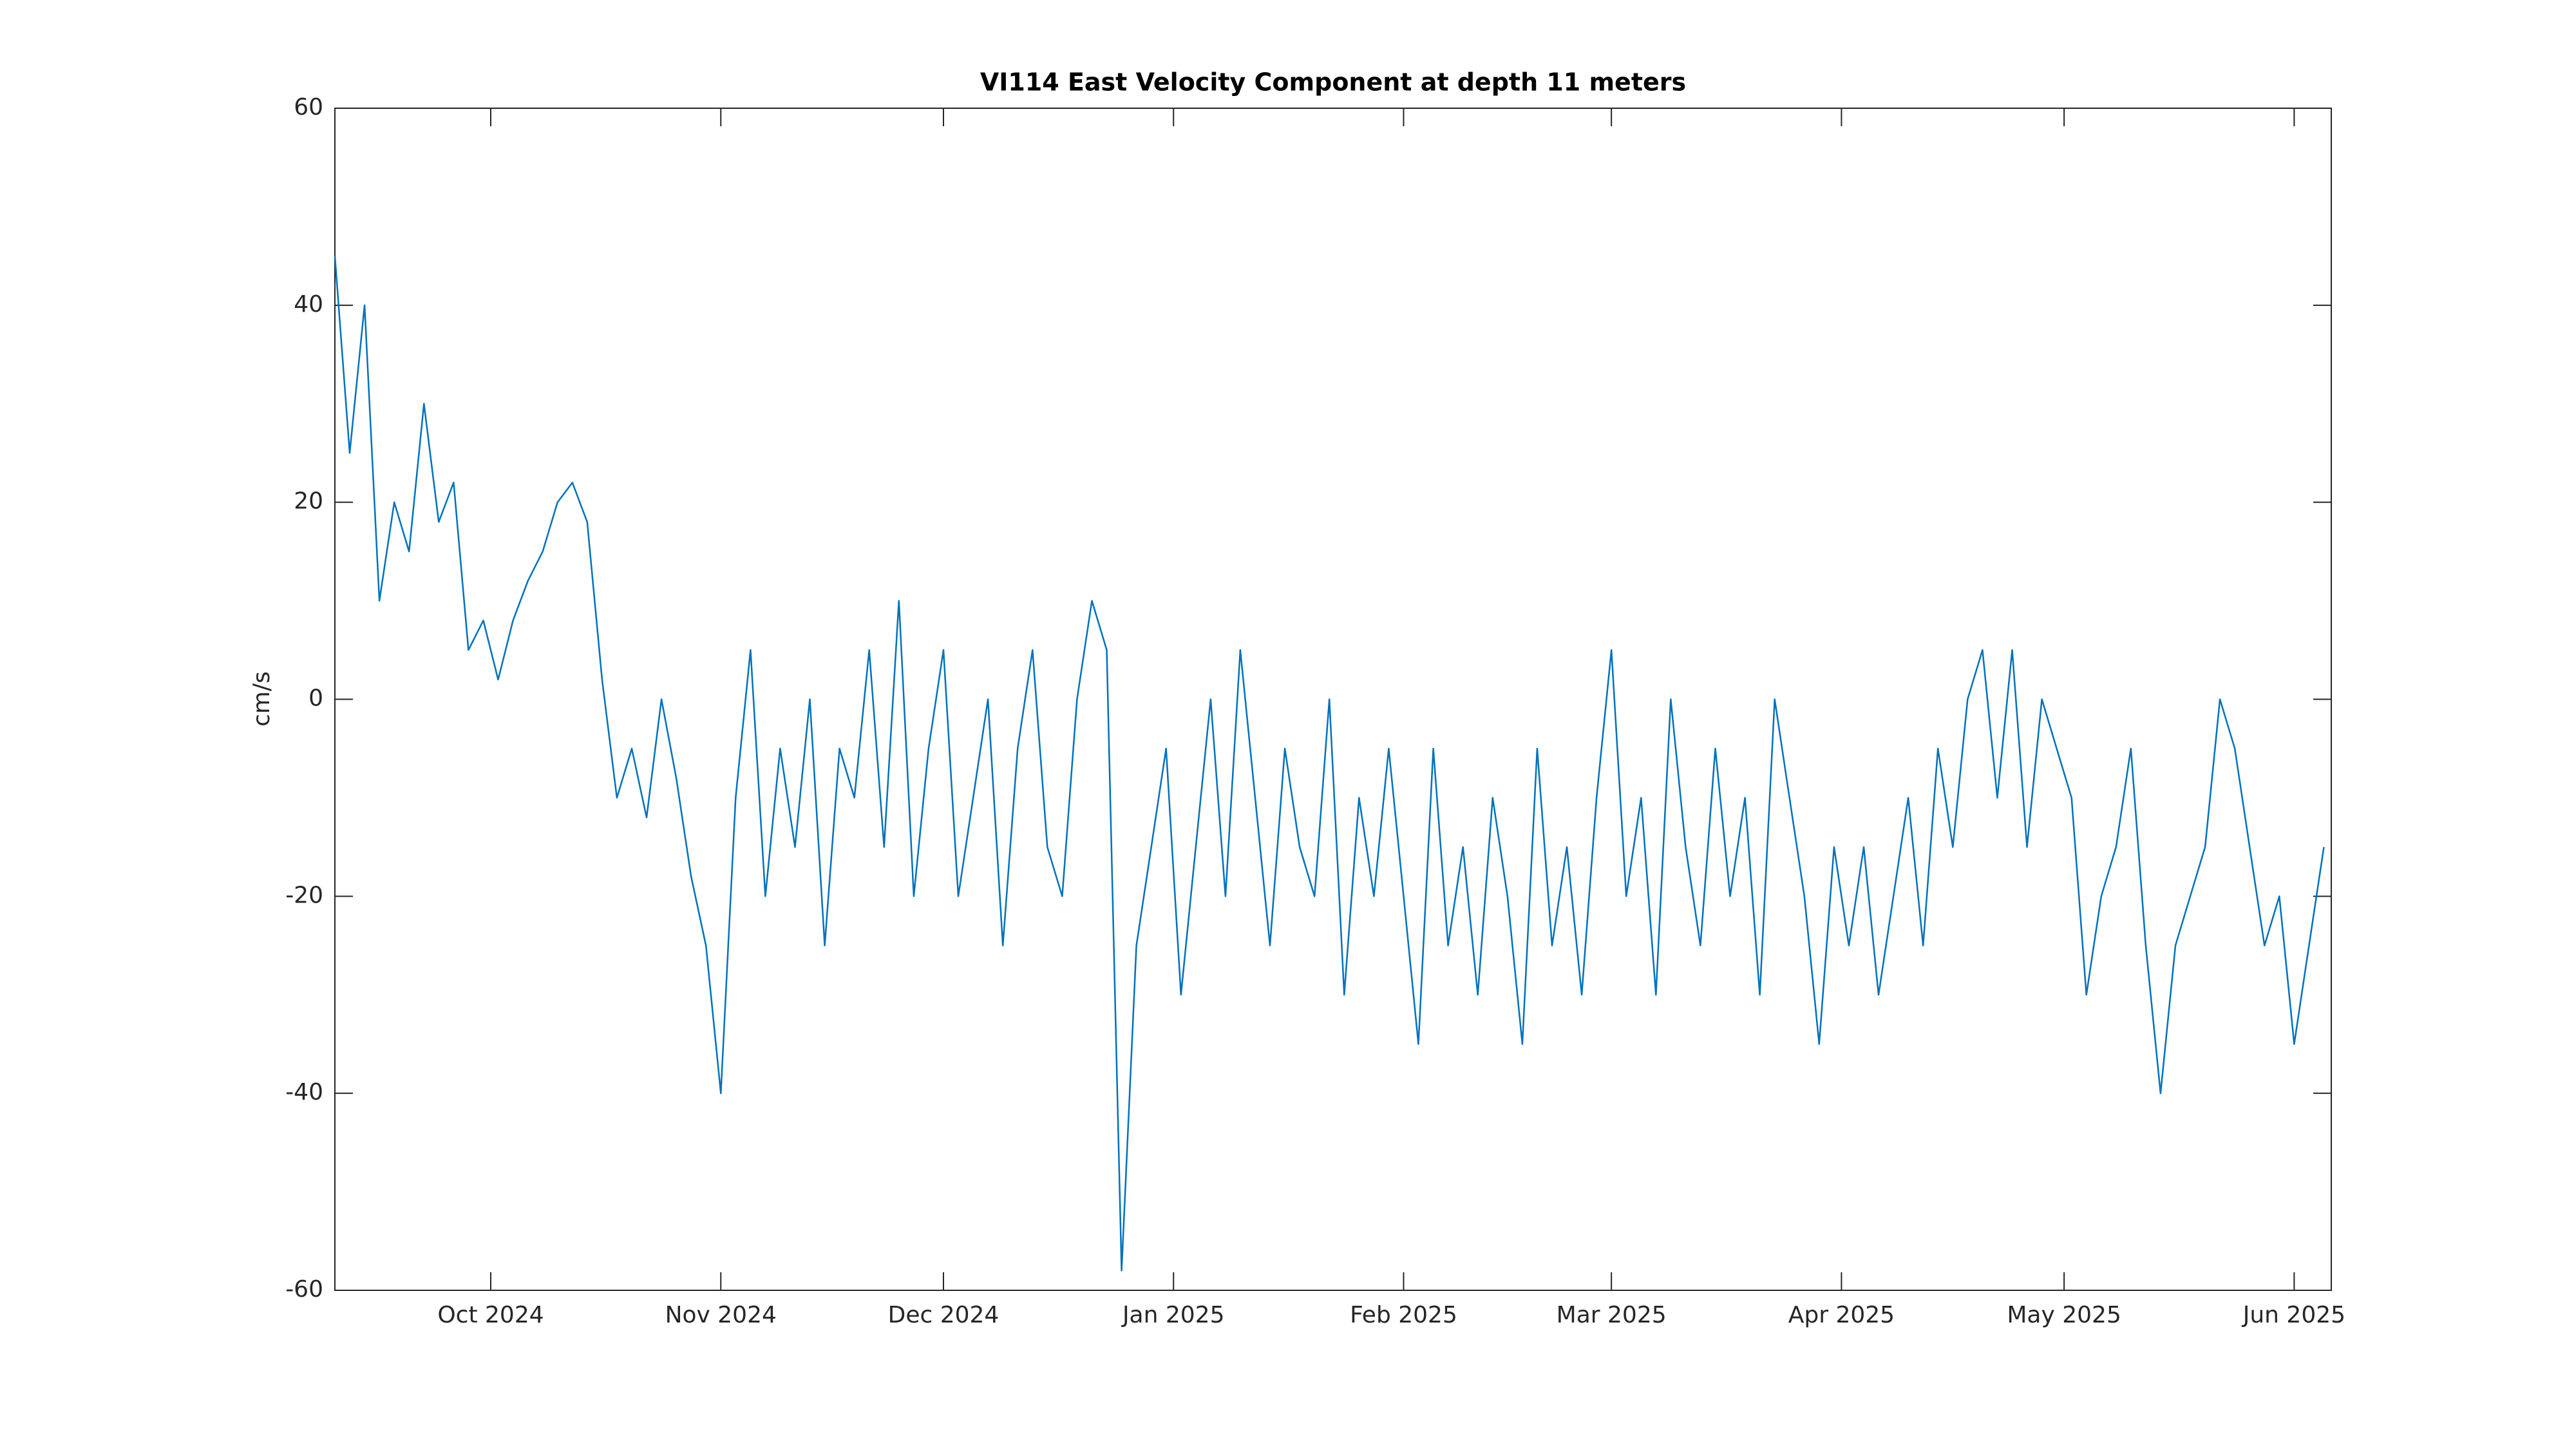 Image resolution: width=2576 pixels, height=1452 pixels. I want to click on y-axis-label: cm/s, so click(262, 699).